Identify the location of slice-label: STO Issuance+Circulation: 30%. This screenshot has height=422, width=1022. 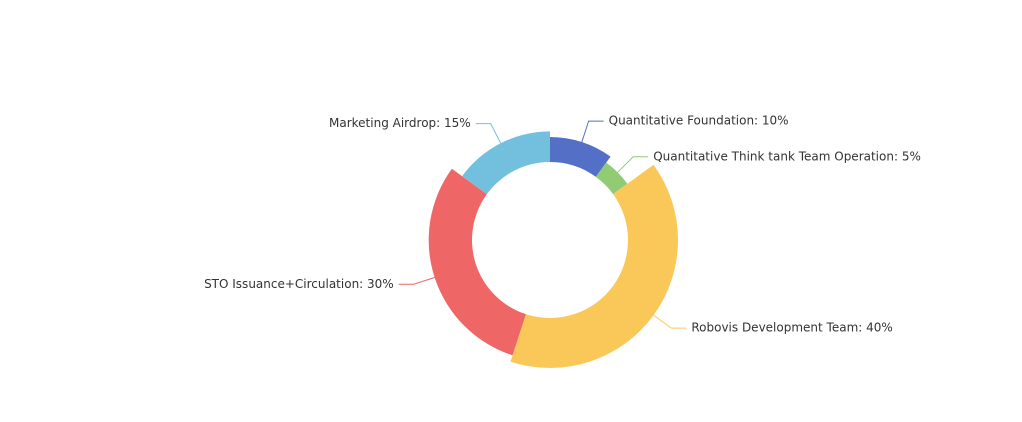
(299, 284).